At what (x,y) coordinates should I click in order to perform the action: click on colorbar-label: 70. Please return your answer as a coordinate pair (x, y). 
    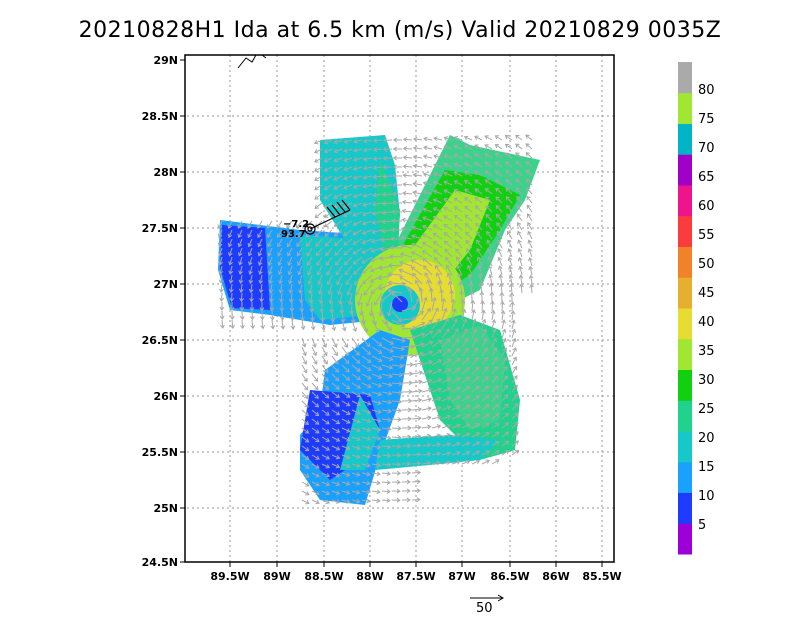
    Looking at the image, I should click on (706, 148).